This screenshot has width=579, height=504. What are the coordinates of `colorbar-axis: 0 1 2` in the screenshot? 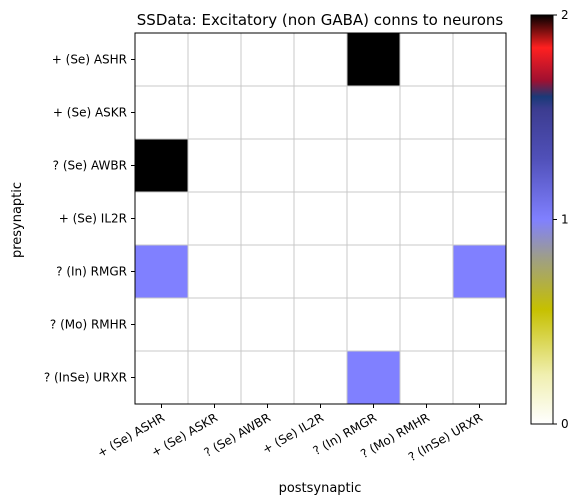 It's located at (561, 219).